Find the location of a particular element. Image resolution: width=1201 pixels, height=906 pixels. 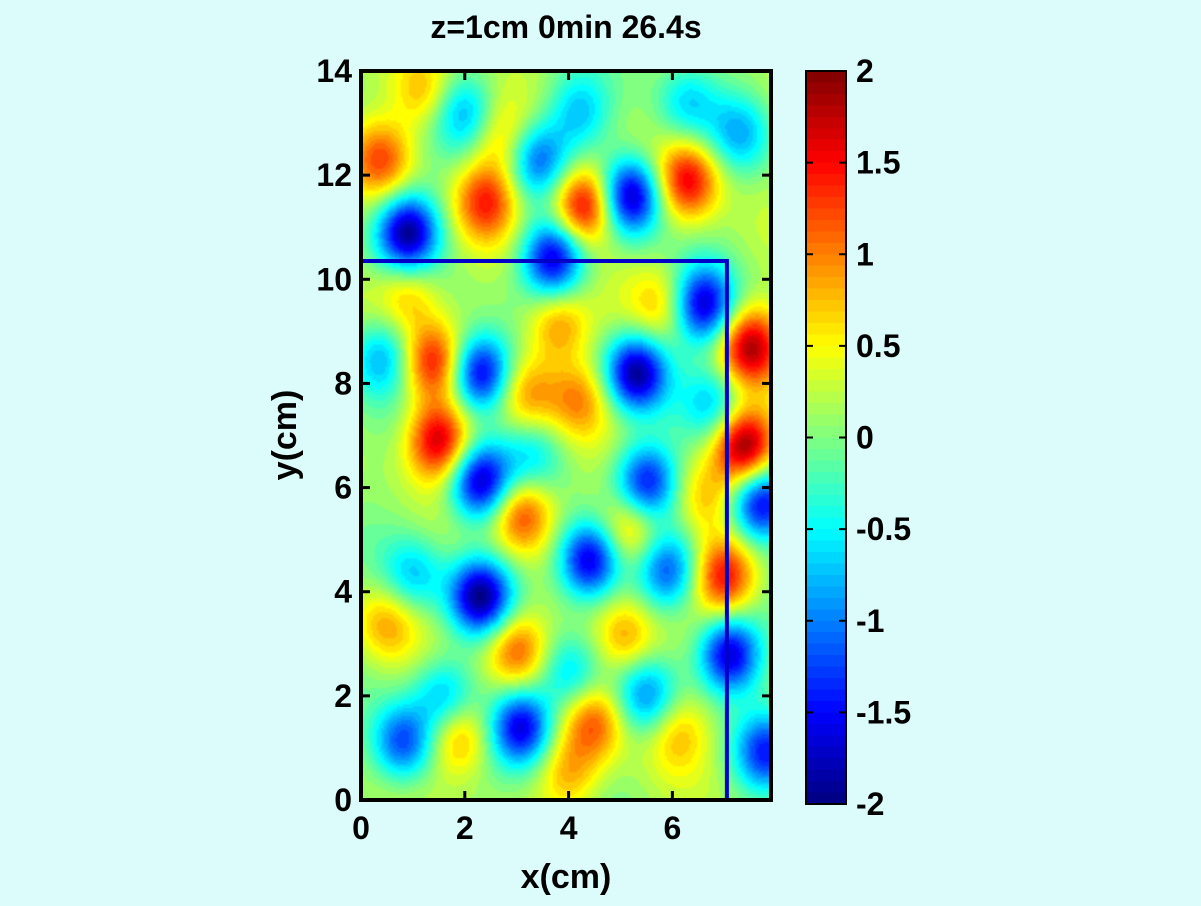

y-tick-label: 0 is located at coordinates (343, 800).